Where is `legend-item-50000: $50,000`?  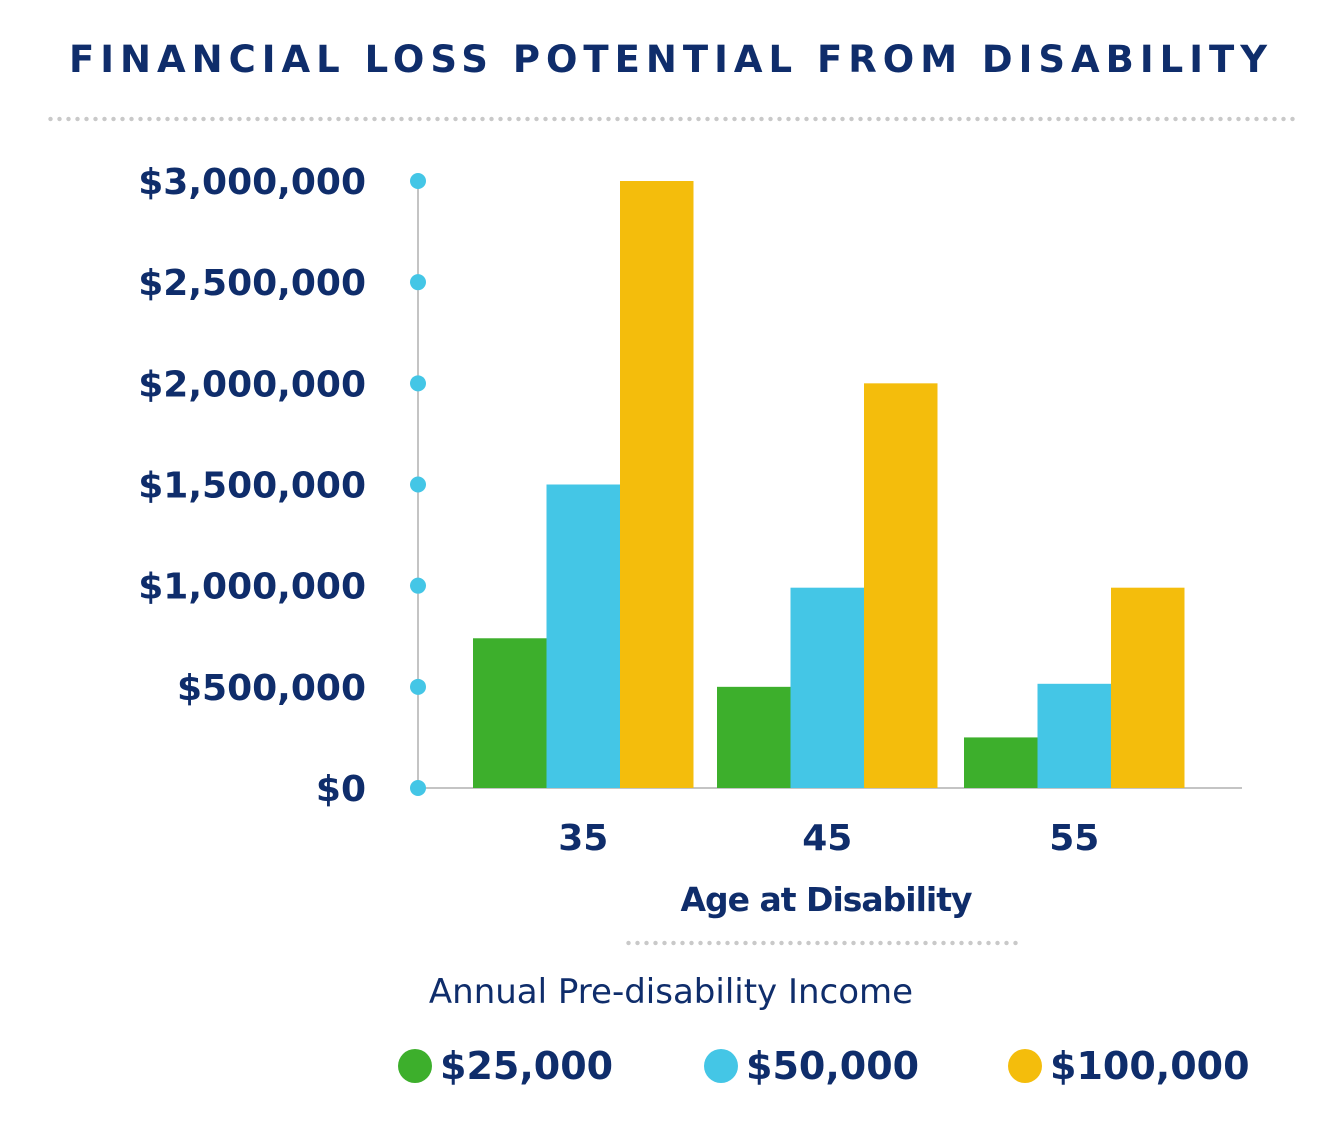 legend-item-50000: $50,000 is located at coordinates (811, 1066).